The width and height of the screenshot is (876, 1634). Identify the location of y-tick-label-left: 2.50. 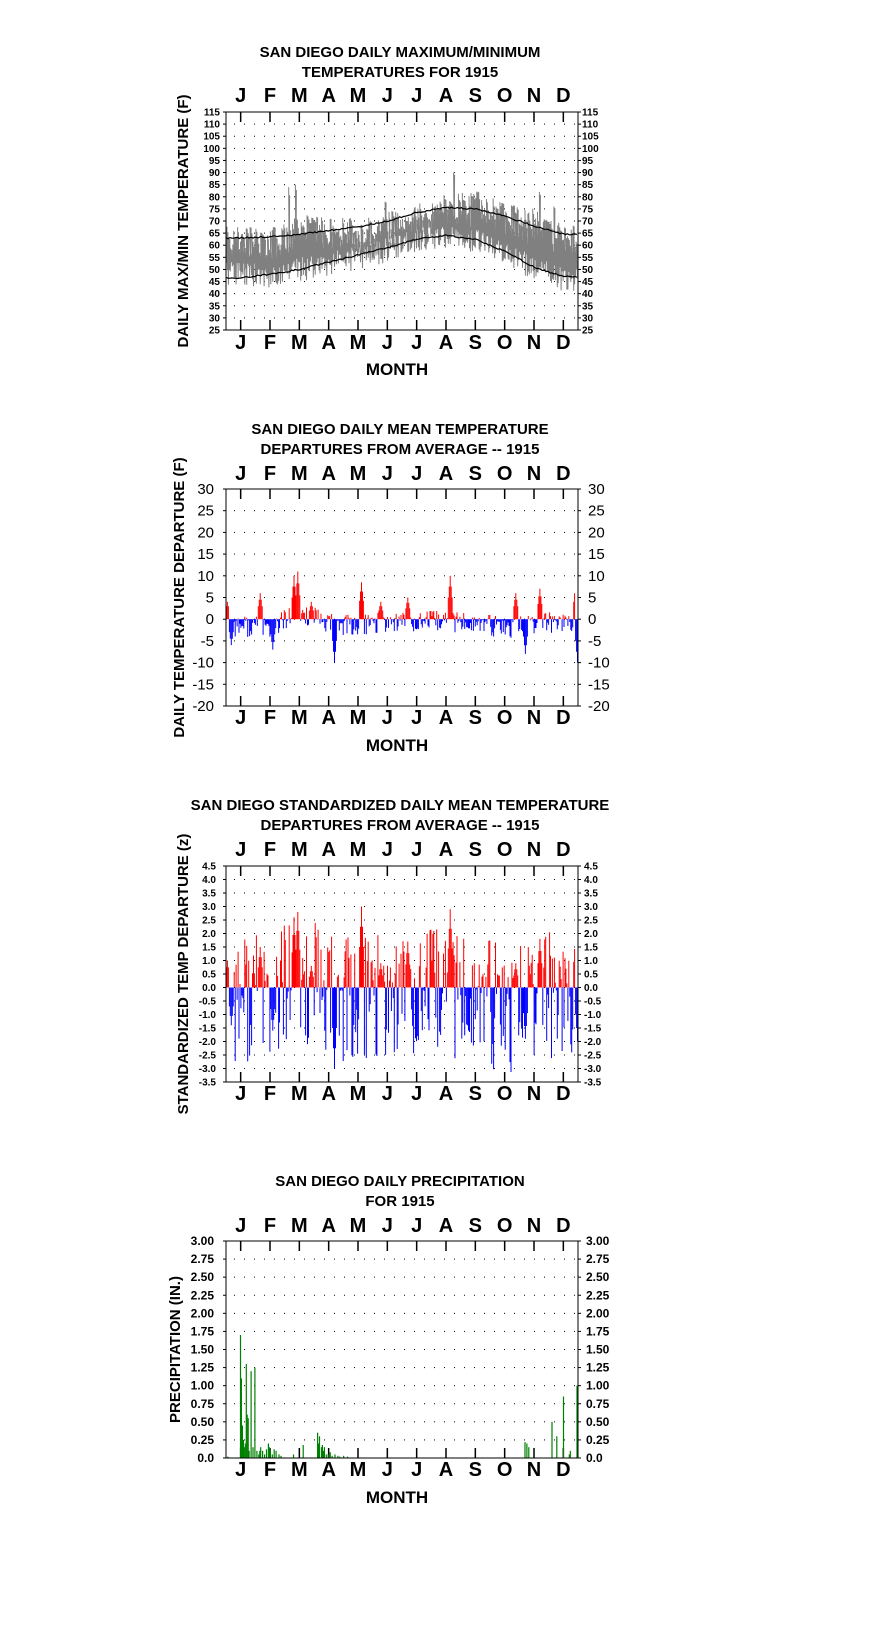
(203, 1277).